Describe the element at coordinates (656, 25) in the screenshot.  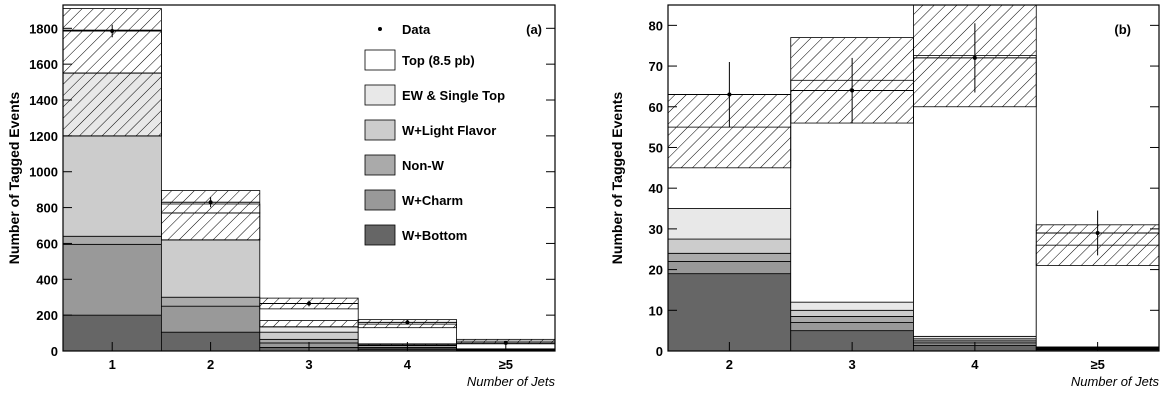
I see `y-tick-label-80: 80` at that location.